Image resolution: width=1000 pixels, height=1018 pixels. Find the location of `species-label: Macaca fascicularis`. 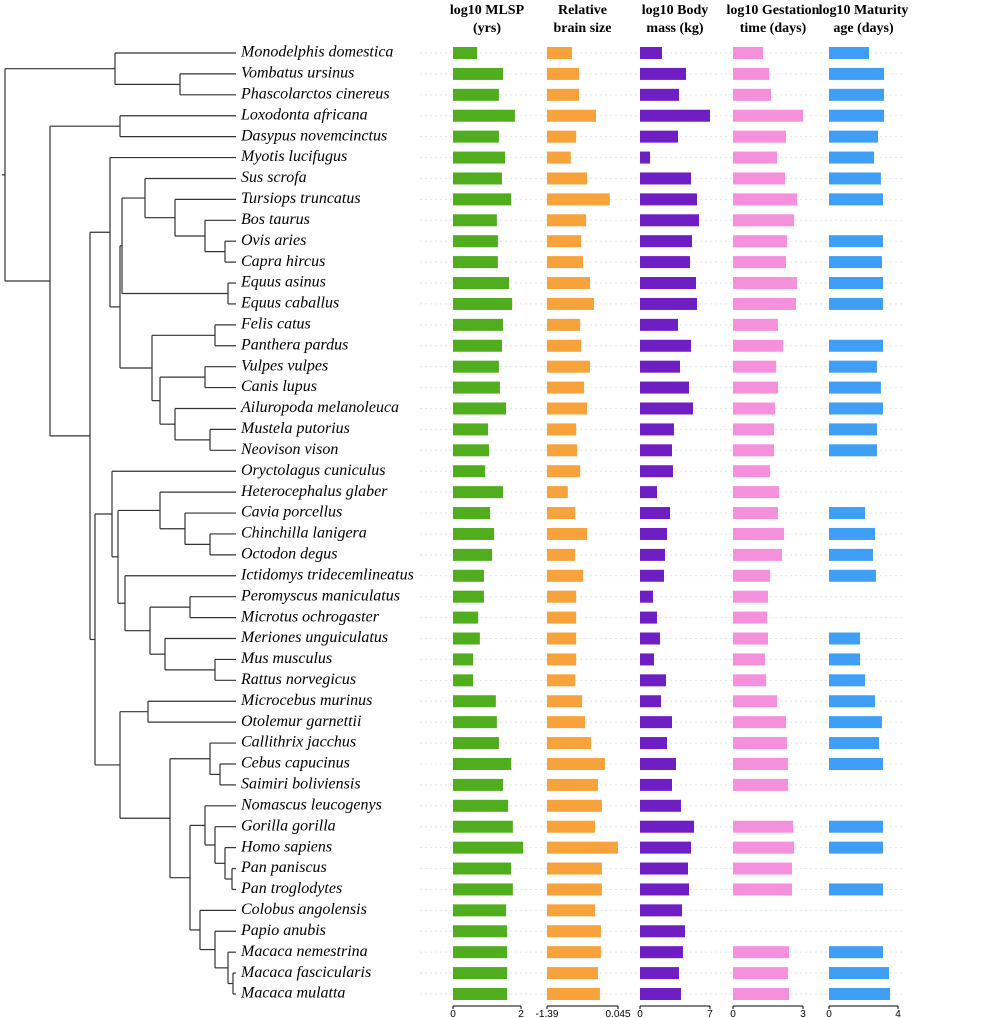

species-label: Macaca fascicularis is located at coordinates (305, 972).